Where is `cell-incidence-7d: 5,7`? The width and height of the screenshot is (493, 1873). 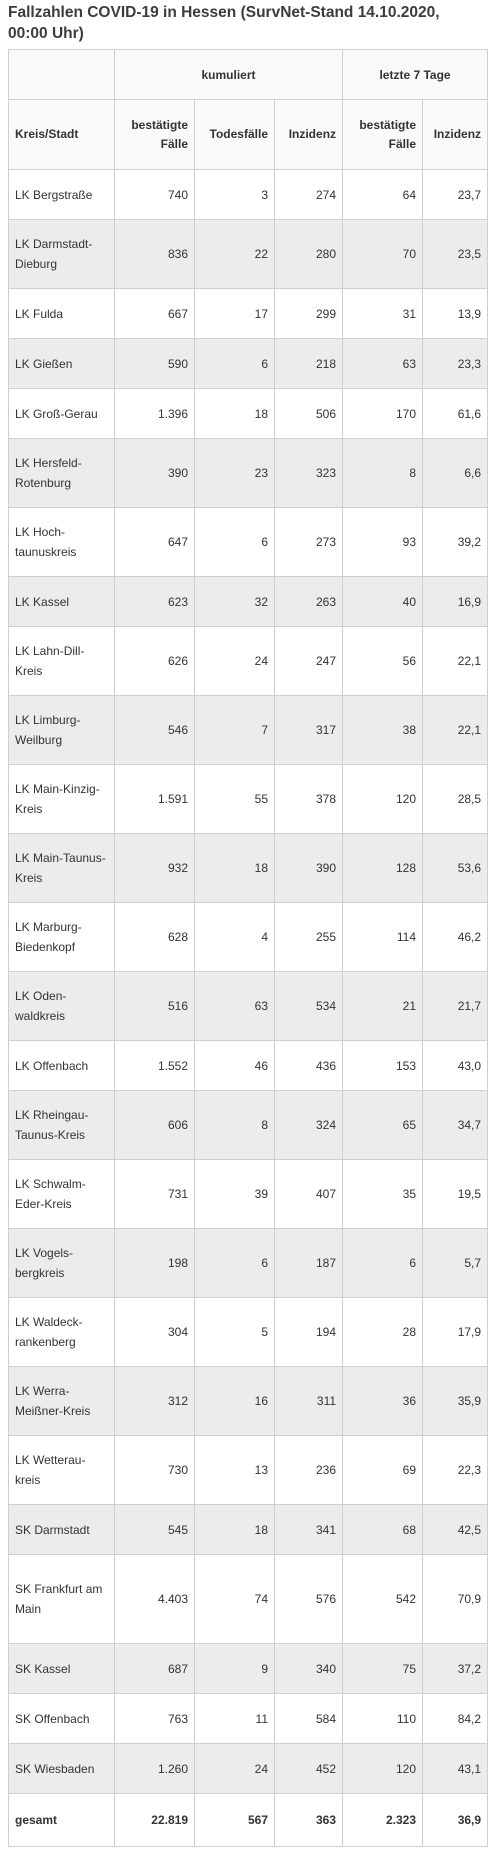
cell-incidence-7d: 5,7 is located at coordinates (455, 1263).